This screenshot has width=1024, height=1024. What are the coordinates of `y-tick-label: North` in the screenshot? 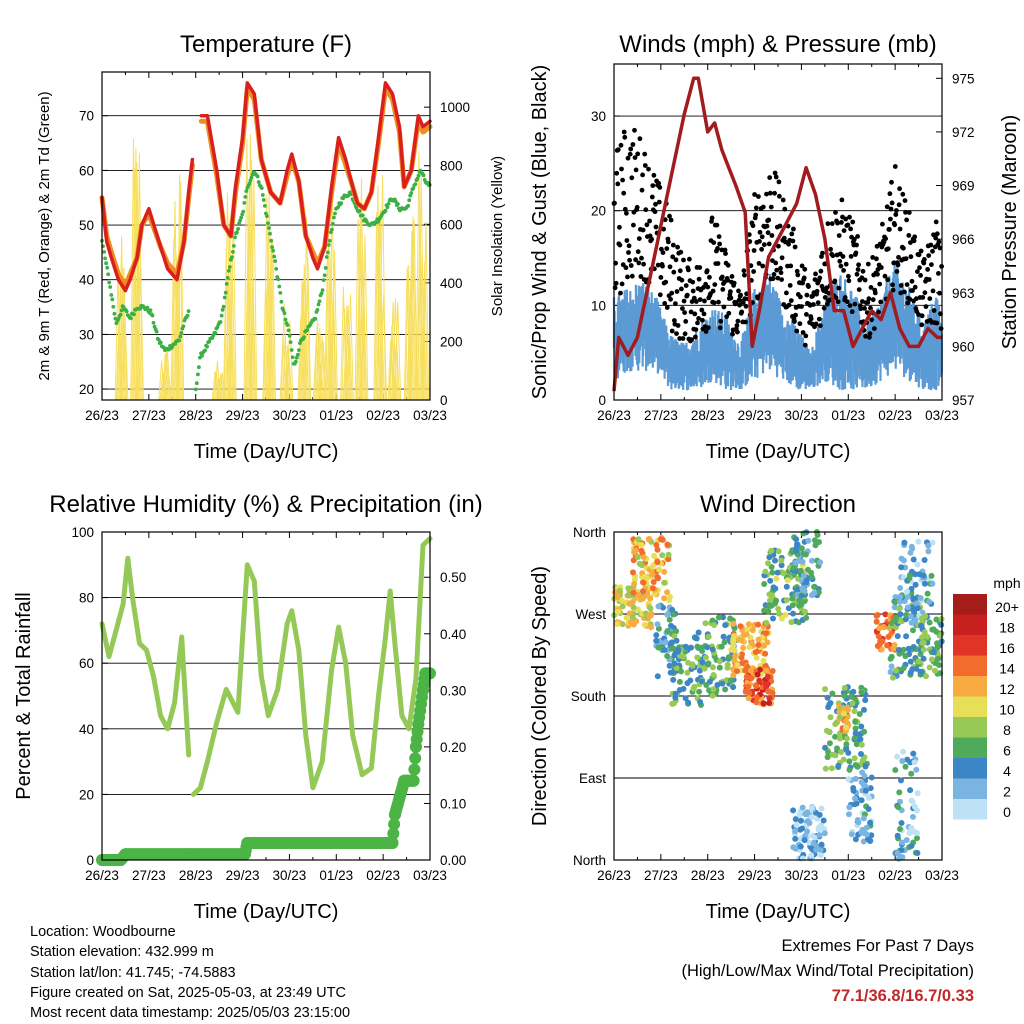 It's located at (589, 532).